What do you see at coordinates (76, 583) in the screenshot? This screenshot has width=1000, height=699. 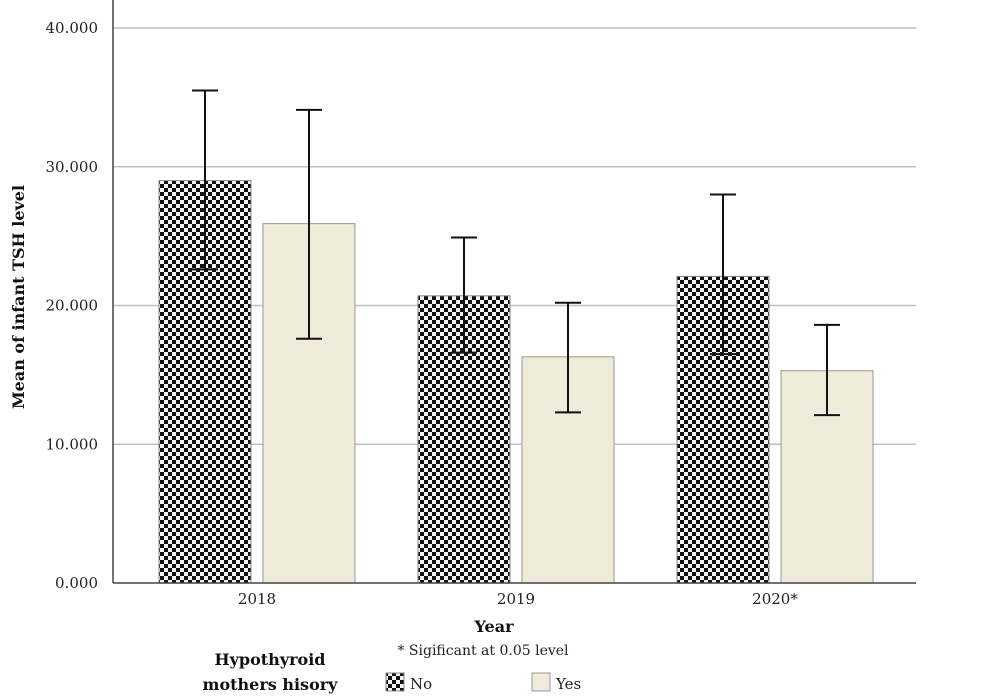 I see `y-tick-label: 0.000` at bounding box center [76, 583].